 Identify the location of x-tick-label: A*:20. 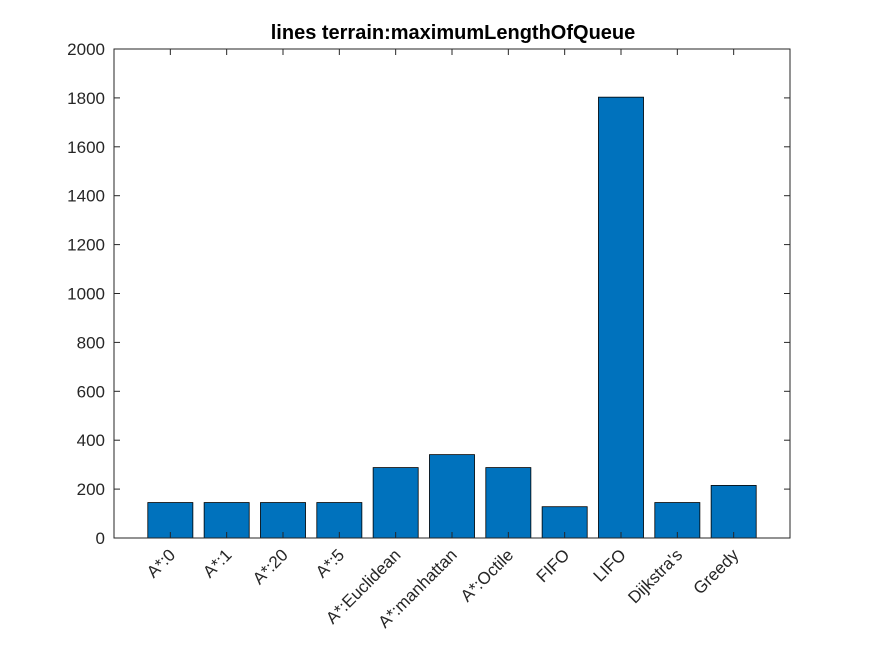
(270, 566).